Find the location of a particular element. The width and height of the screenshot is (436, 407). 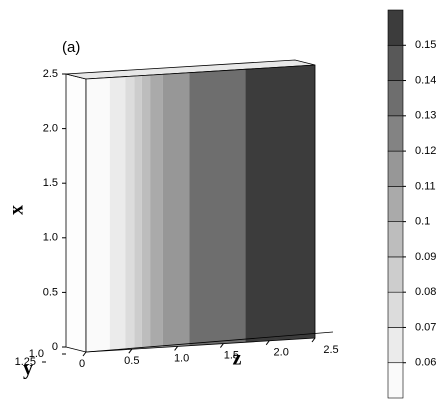

z-tick-label: 1.0 is located at coordinates (181, 358).